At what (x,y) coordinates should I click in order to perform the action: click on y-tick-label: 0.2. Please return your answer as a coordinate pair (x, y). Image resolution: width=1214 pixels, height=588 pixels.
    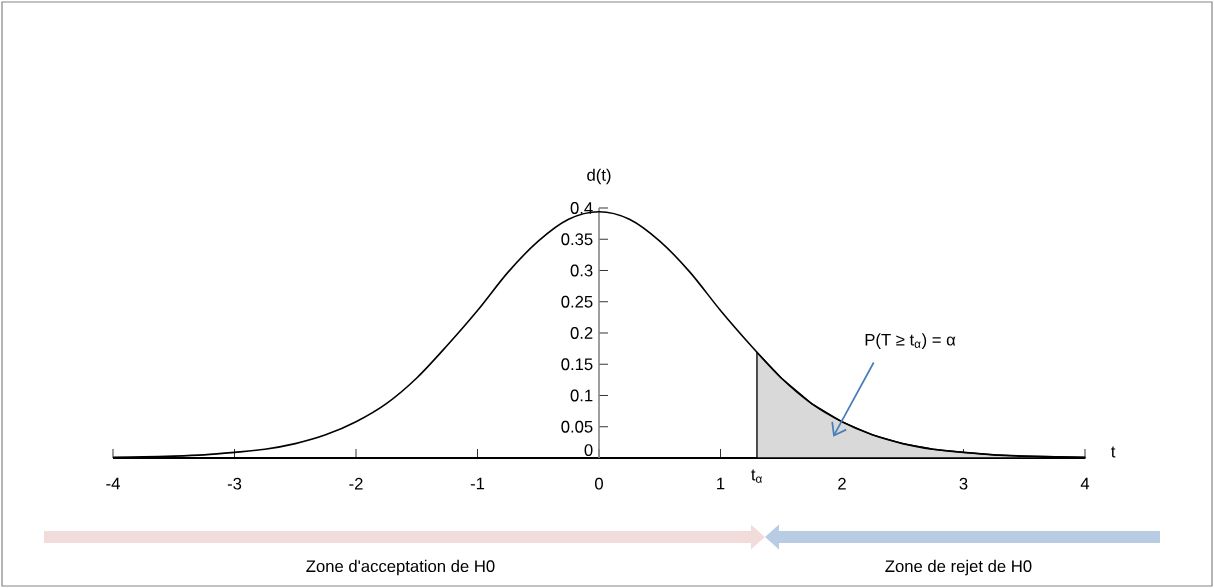
    Looking at the image, I should click on (581, 333).